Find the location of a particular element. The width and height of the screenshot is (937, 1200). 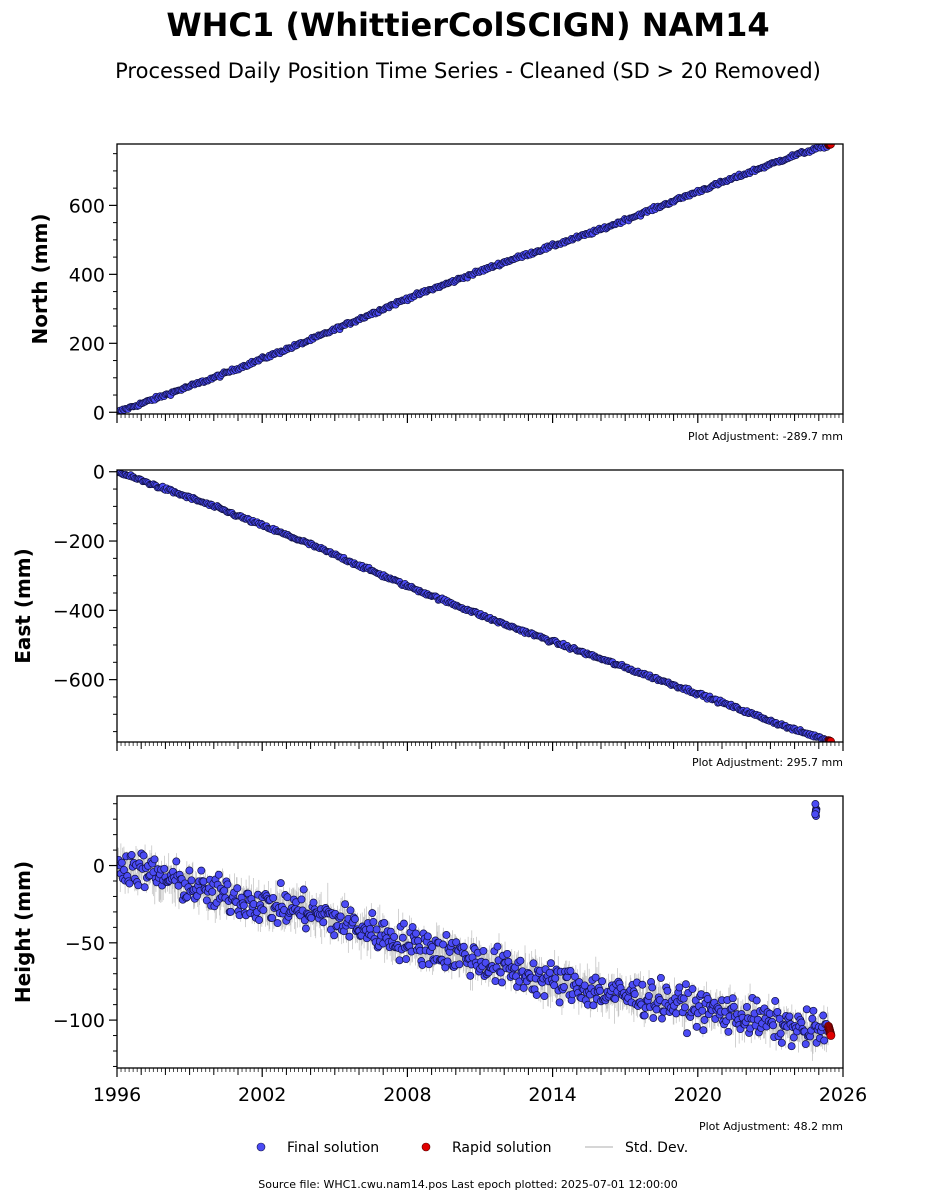

east-adjustment: Plot Adjustment: 295.7 mm is located at coordinates (767, 762).